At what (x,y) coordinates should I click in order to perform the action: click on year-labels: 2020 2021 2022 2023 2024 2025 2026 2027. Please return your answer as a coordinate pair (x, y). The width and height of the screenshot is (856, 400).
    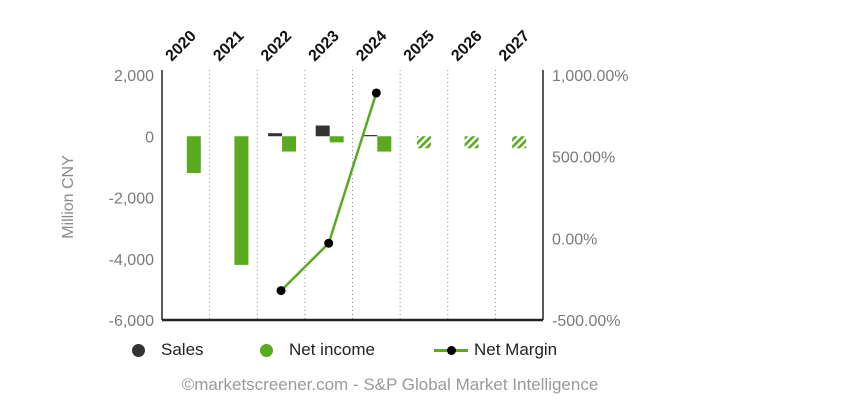
    Looking at the image, I should click on (348, 46).